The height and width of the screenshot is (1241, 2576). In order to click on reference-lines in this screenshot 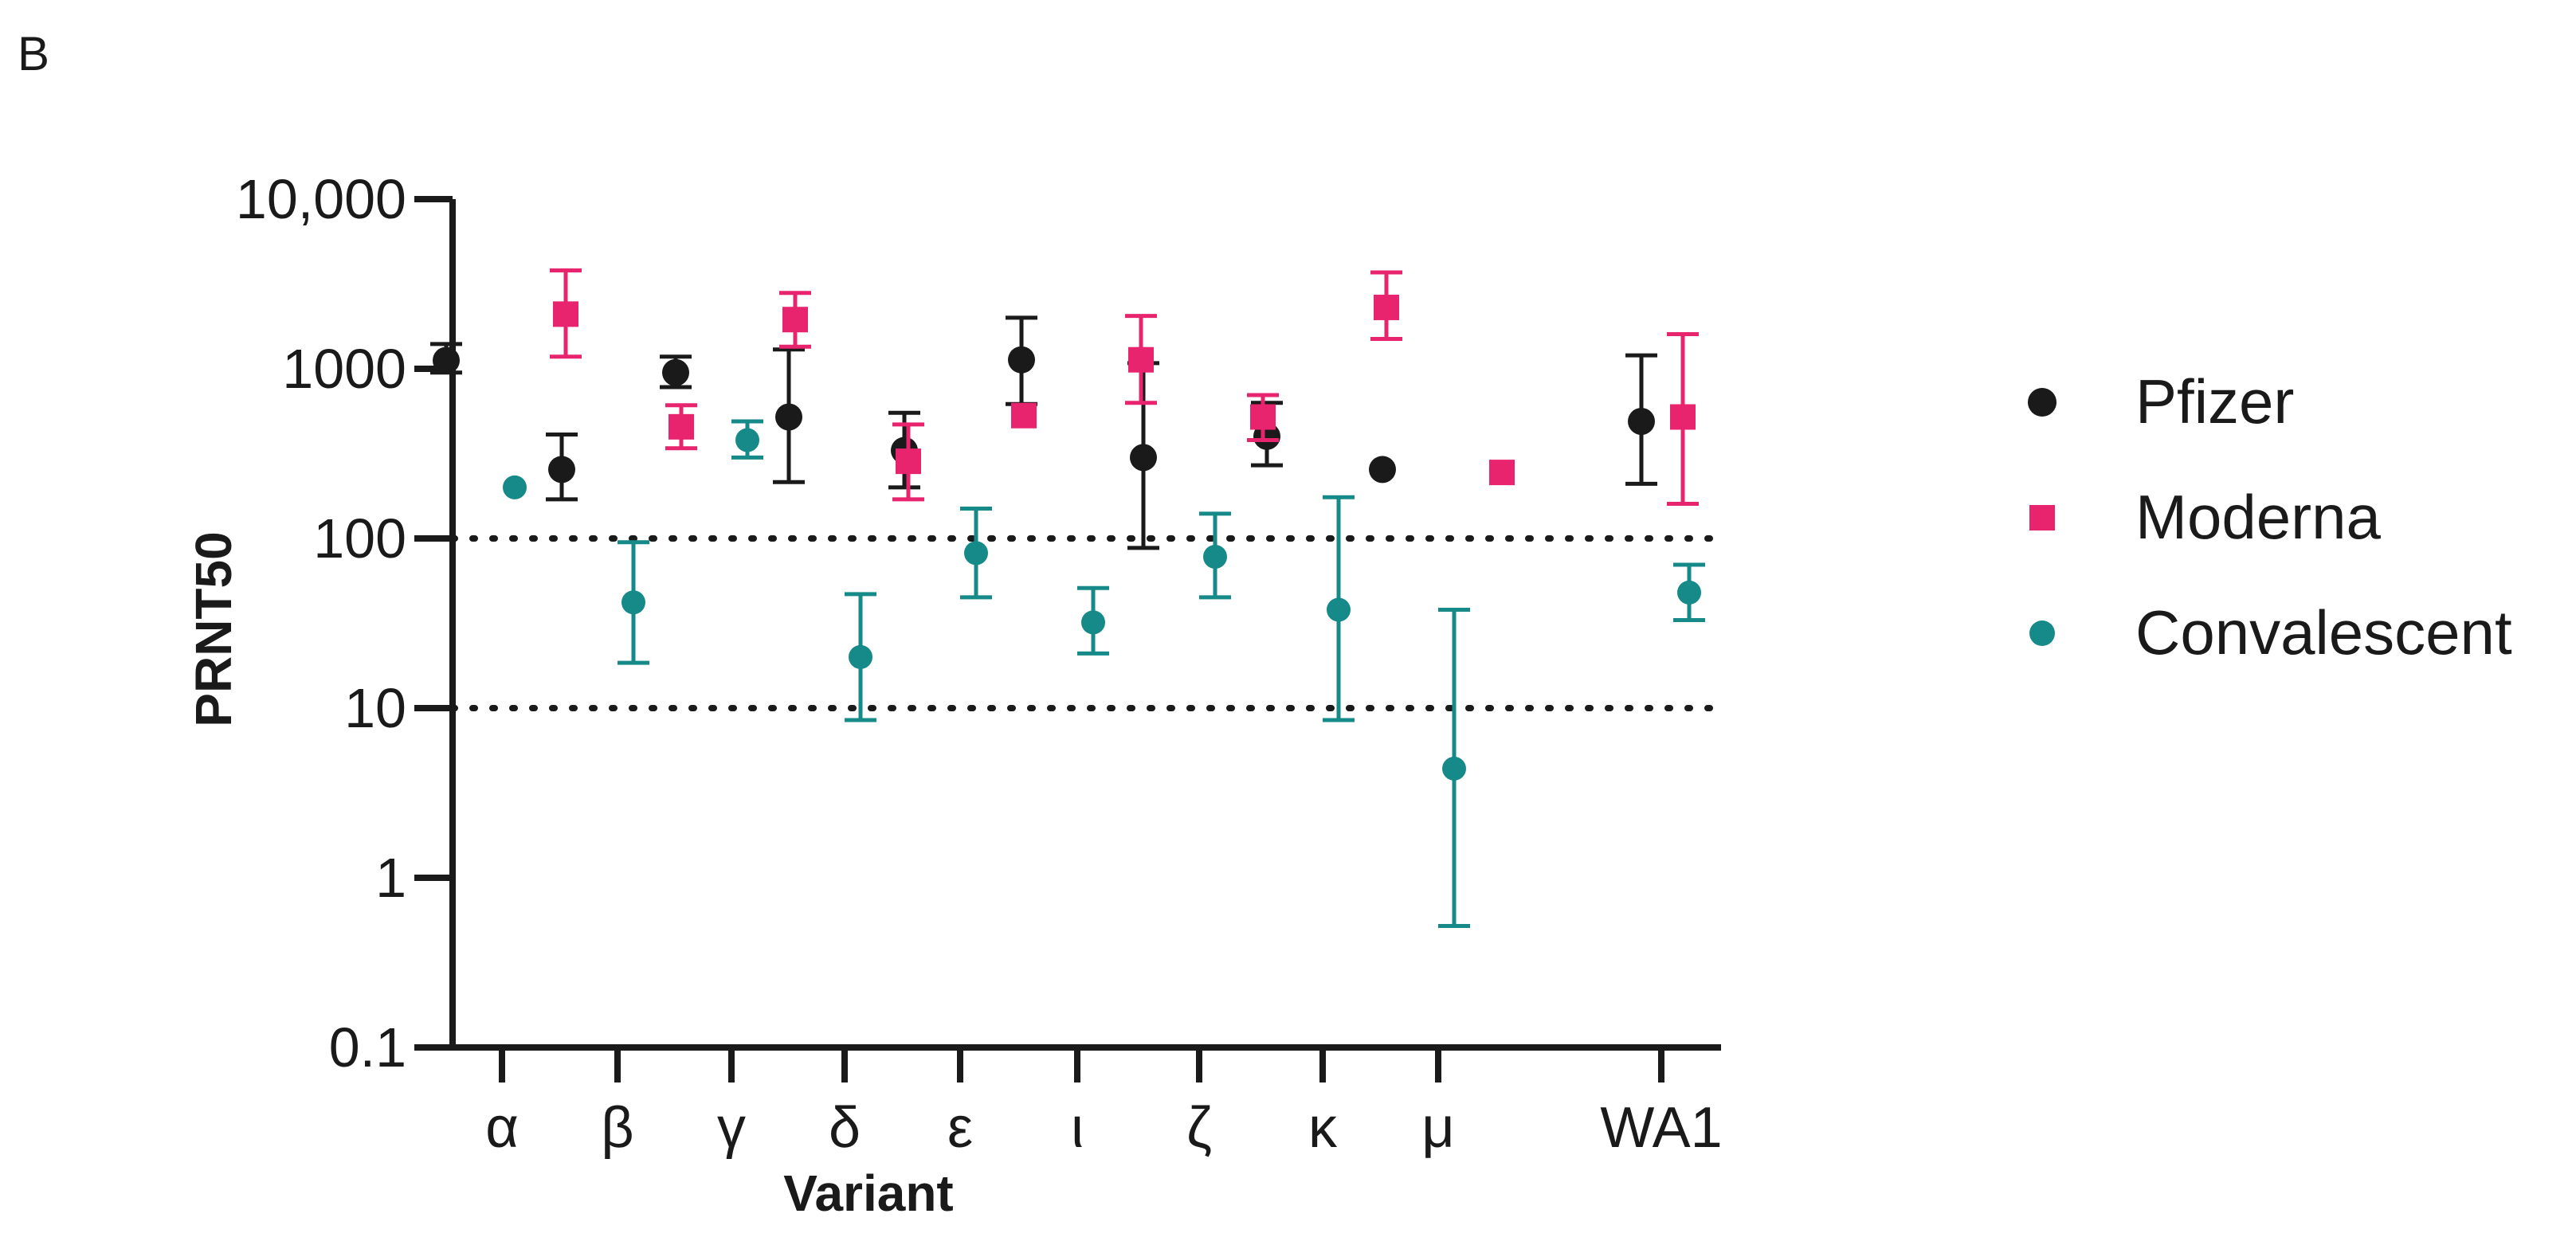, I will do `click(1086, 623)`.